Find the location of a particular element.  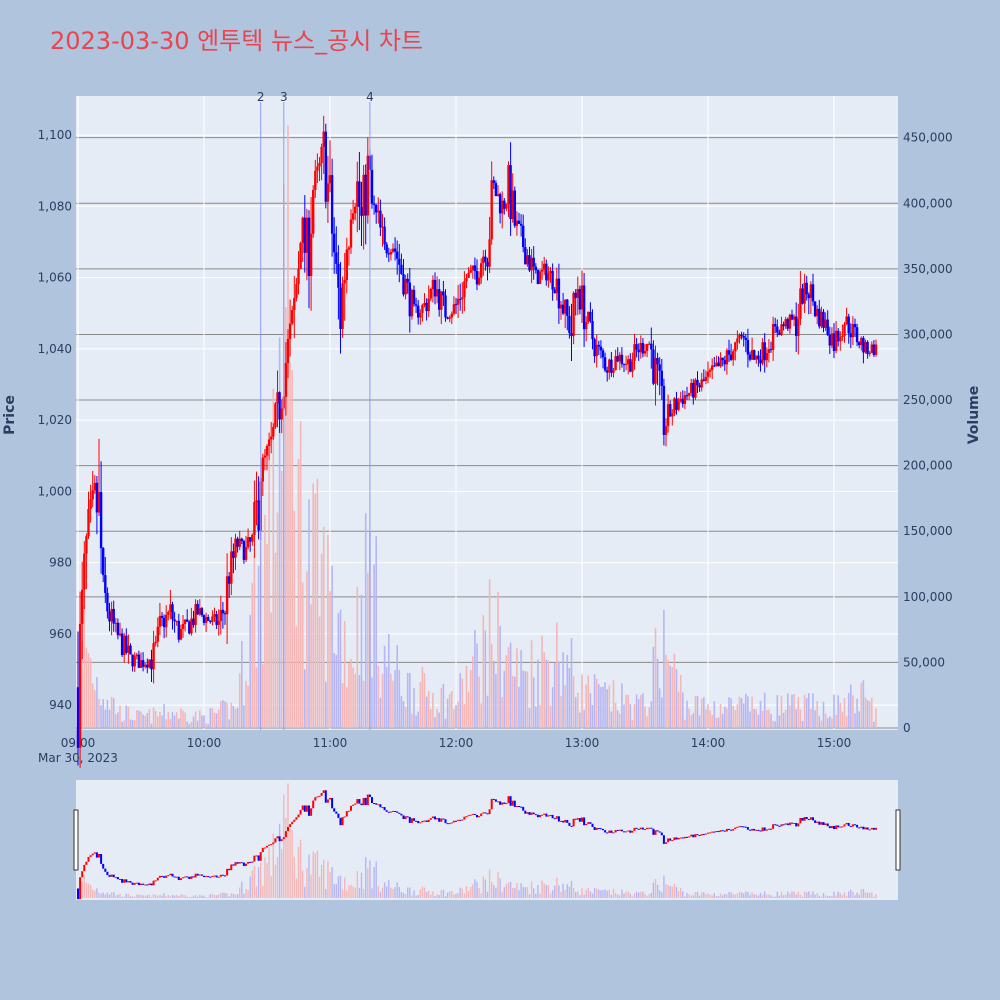

slider-volume-bars is located at coordinates (477, 840).